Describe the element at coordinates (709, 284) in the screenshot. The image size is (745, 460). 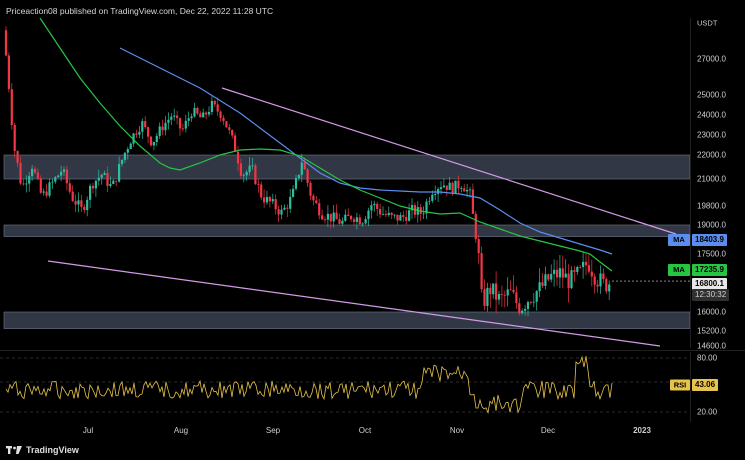
I see `last-price-badge: 16800.1` at that location.